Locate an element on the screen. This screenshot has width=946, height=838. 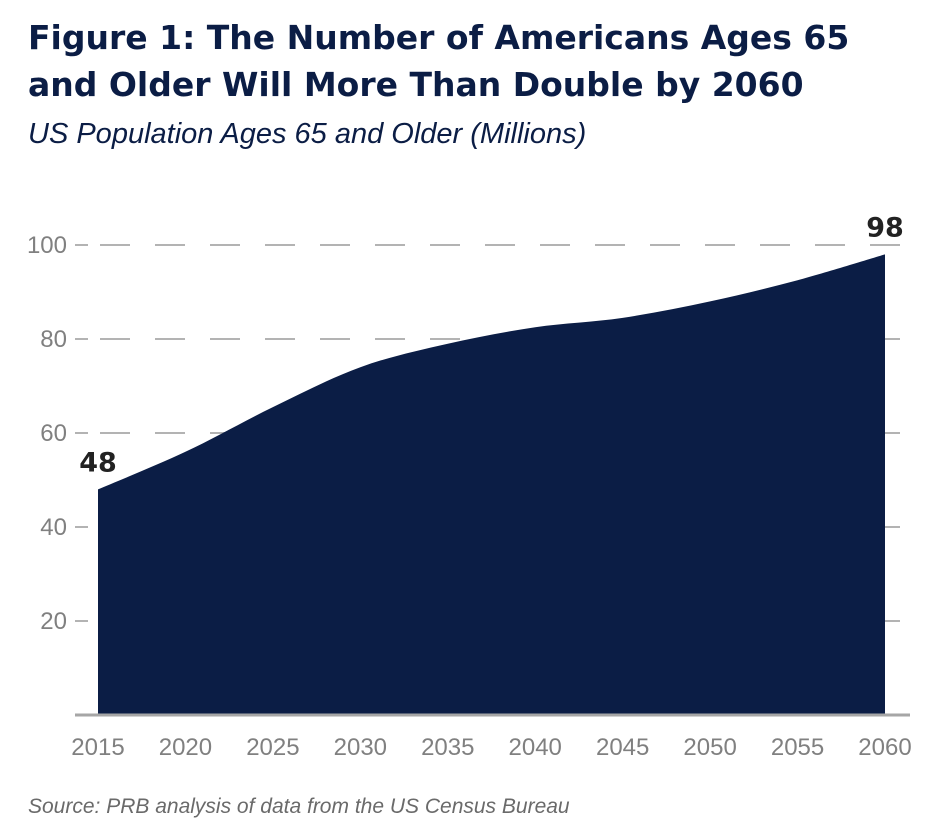
x-tick-label: 2015 is located at coordinates (97, 747).